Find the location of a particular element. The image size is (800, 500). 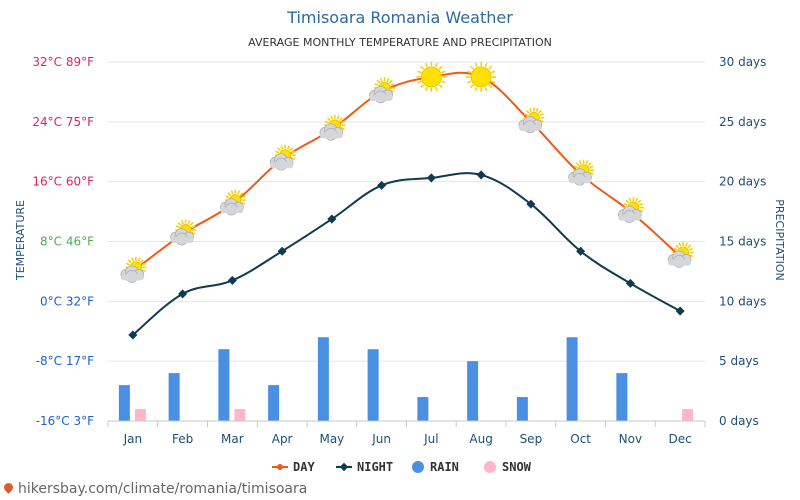

right-tick-label: 30 days is located at coordinates (742, 62).